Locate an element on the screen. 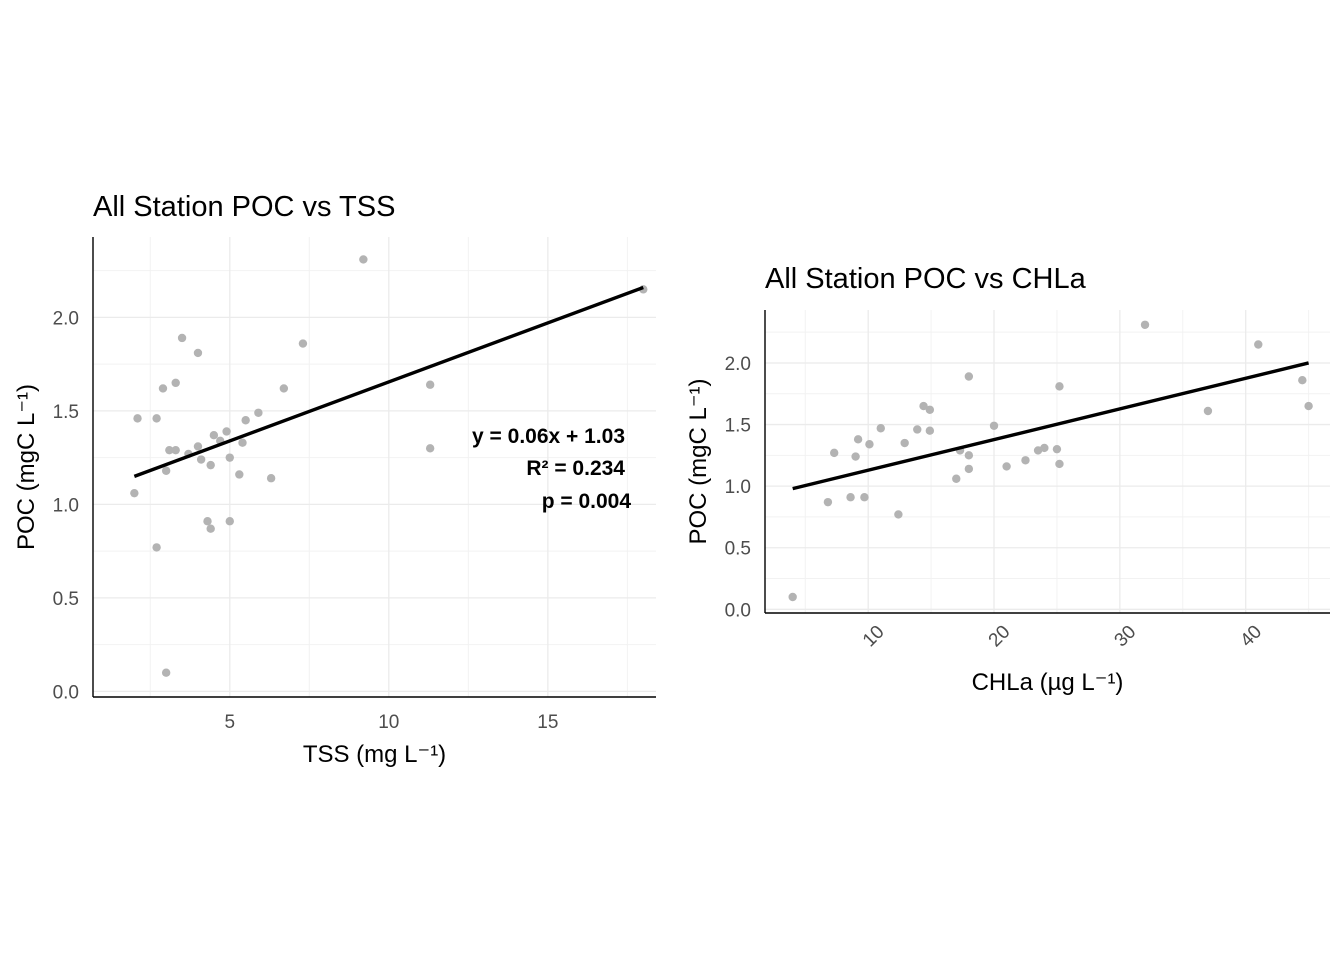 The height and width of the screenshot is (965, 1344). chart-title: All Station POC vs CHLa is located at coordinates (926, 279).